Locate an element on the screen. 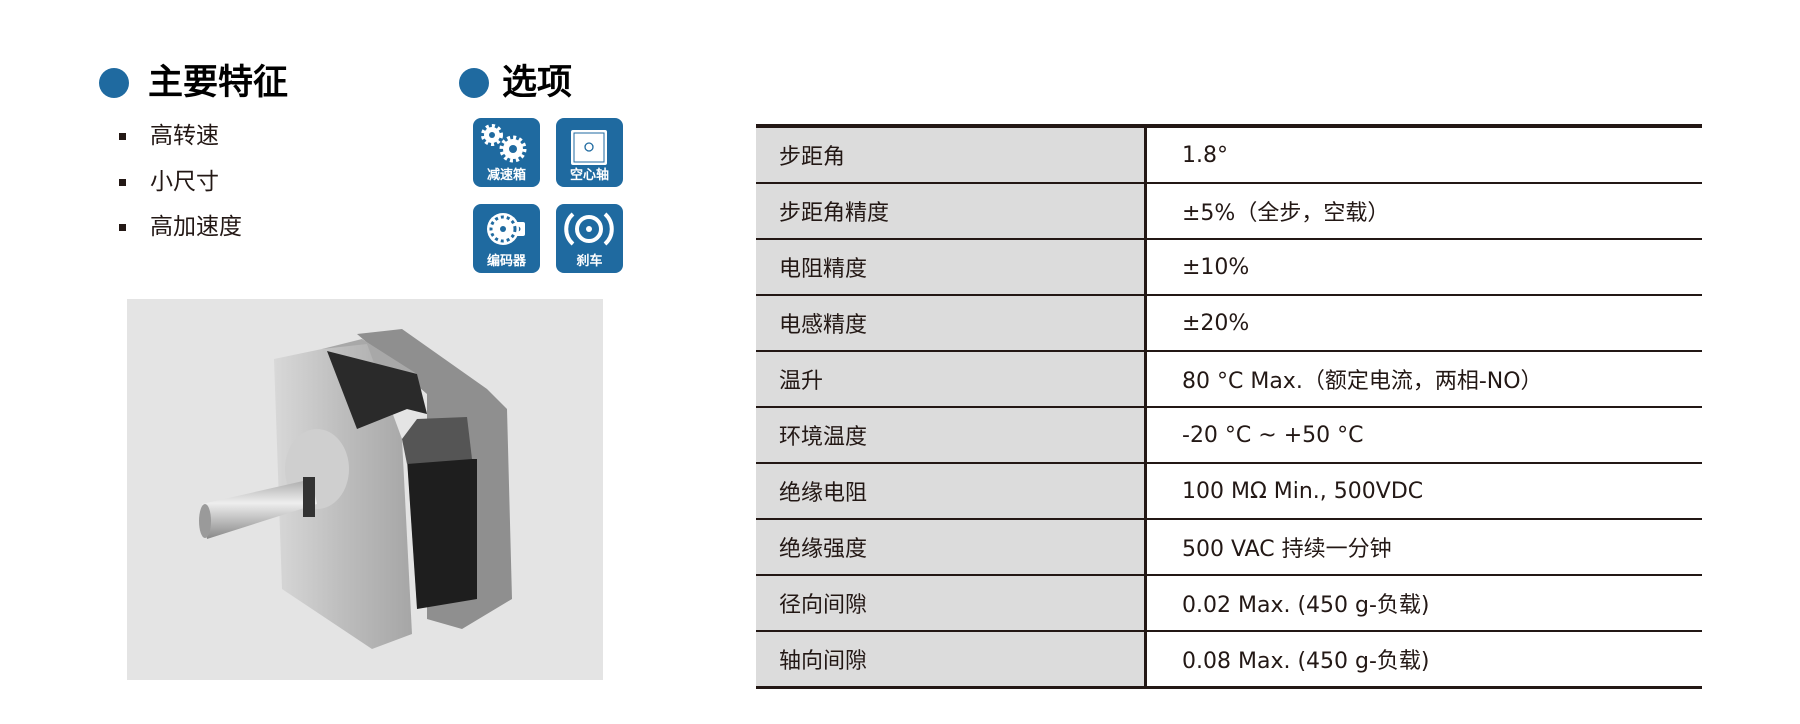 The width and height of the screenshot is (1800, 724). spec-row: 步距角精度 ±5%（全步，空载） is located at coordinates (1229, 211).